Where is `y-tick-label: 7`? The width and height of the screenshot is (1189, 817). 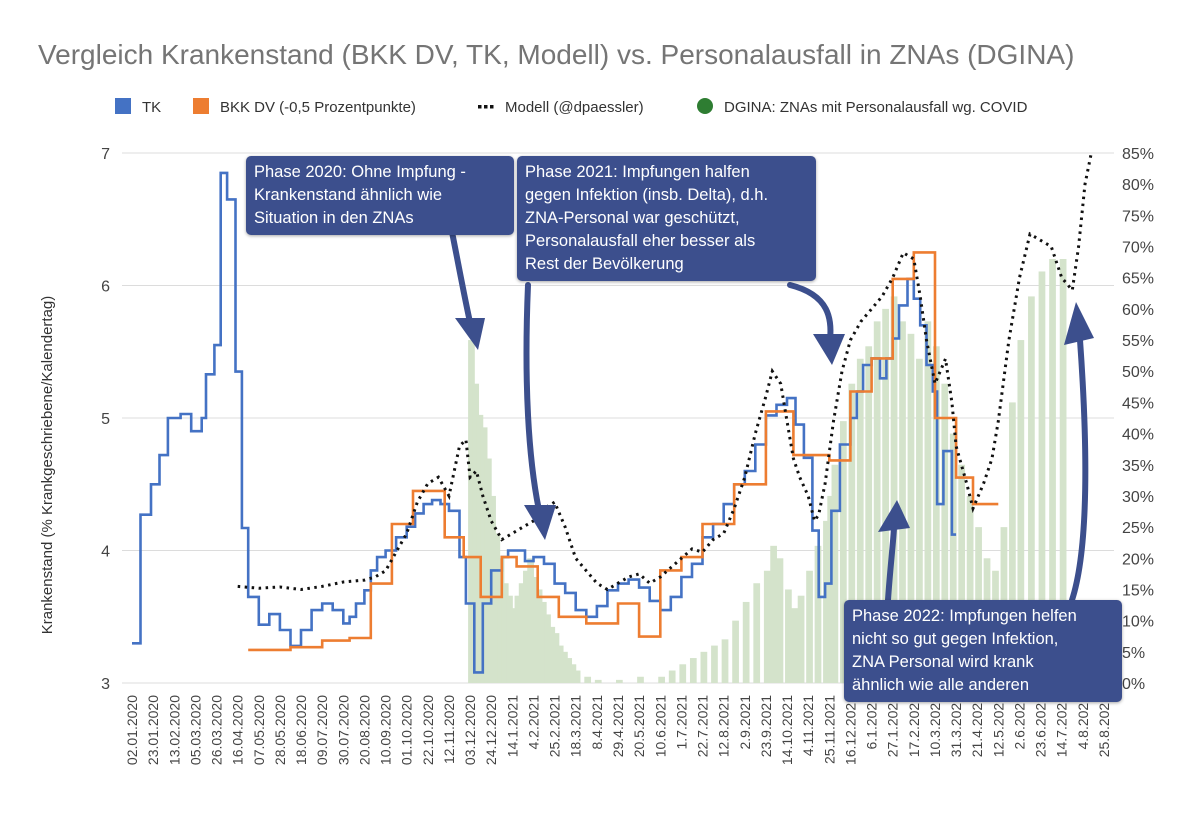 y-tick-label: 7 is located at coordinates (105, 154).